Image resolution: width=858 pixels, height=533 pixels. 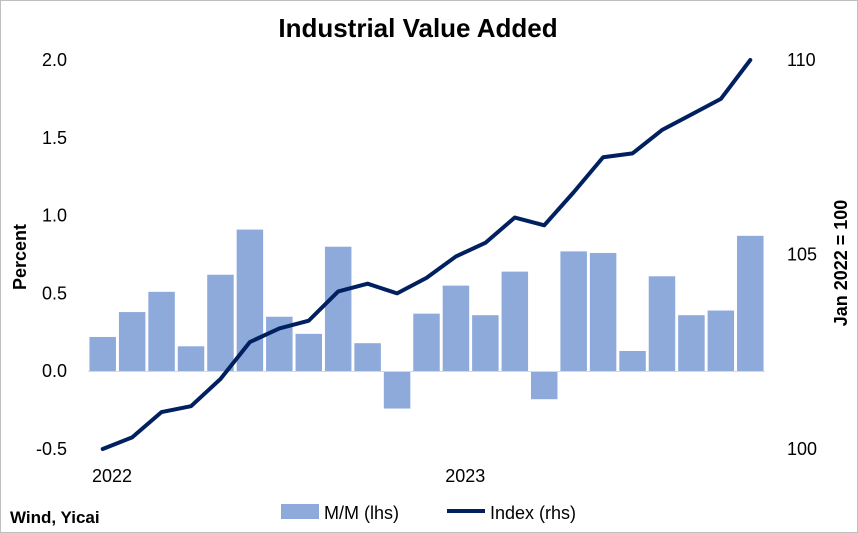 I want to click on legend-label-line: Index (rhs), so click(x=533, y=513).